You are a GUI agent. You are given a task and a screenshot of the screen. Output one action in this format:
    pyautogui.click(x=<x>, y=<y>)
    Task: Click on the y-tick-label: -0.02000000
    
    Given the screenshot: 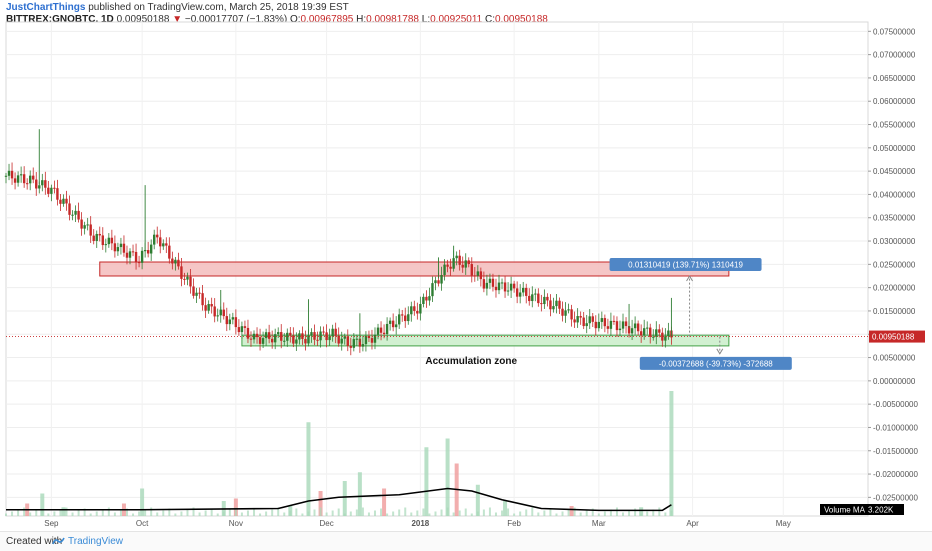 What is the action you would take?
    pyautogui.click(x=895, y=474)
    